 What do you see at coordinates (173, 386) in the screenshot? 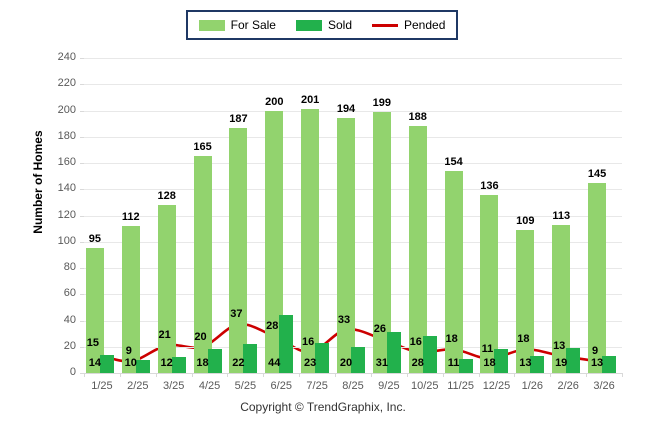
I see `x-axis-tick-label: 3/25` at bounding box center [173, 386].